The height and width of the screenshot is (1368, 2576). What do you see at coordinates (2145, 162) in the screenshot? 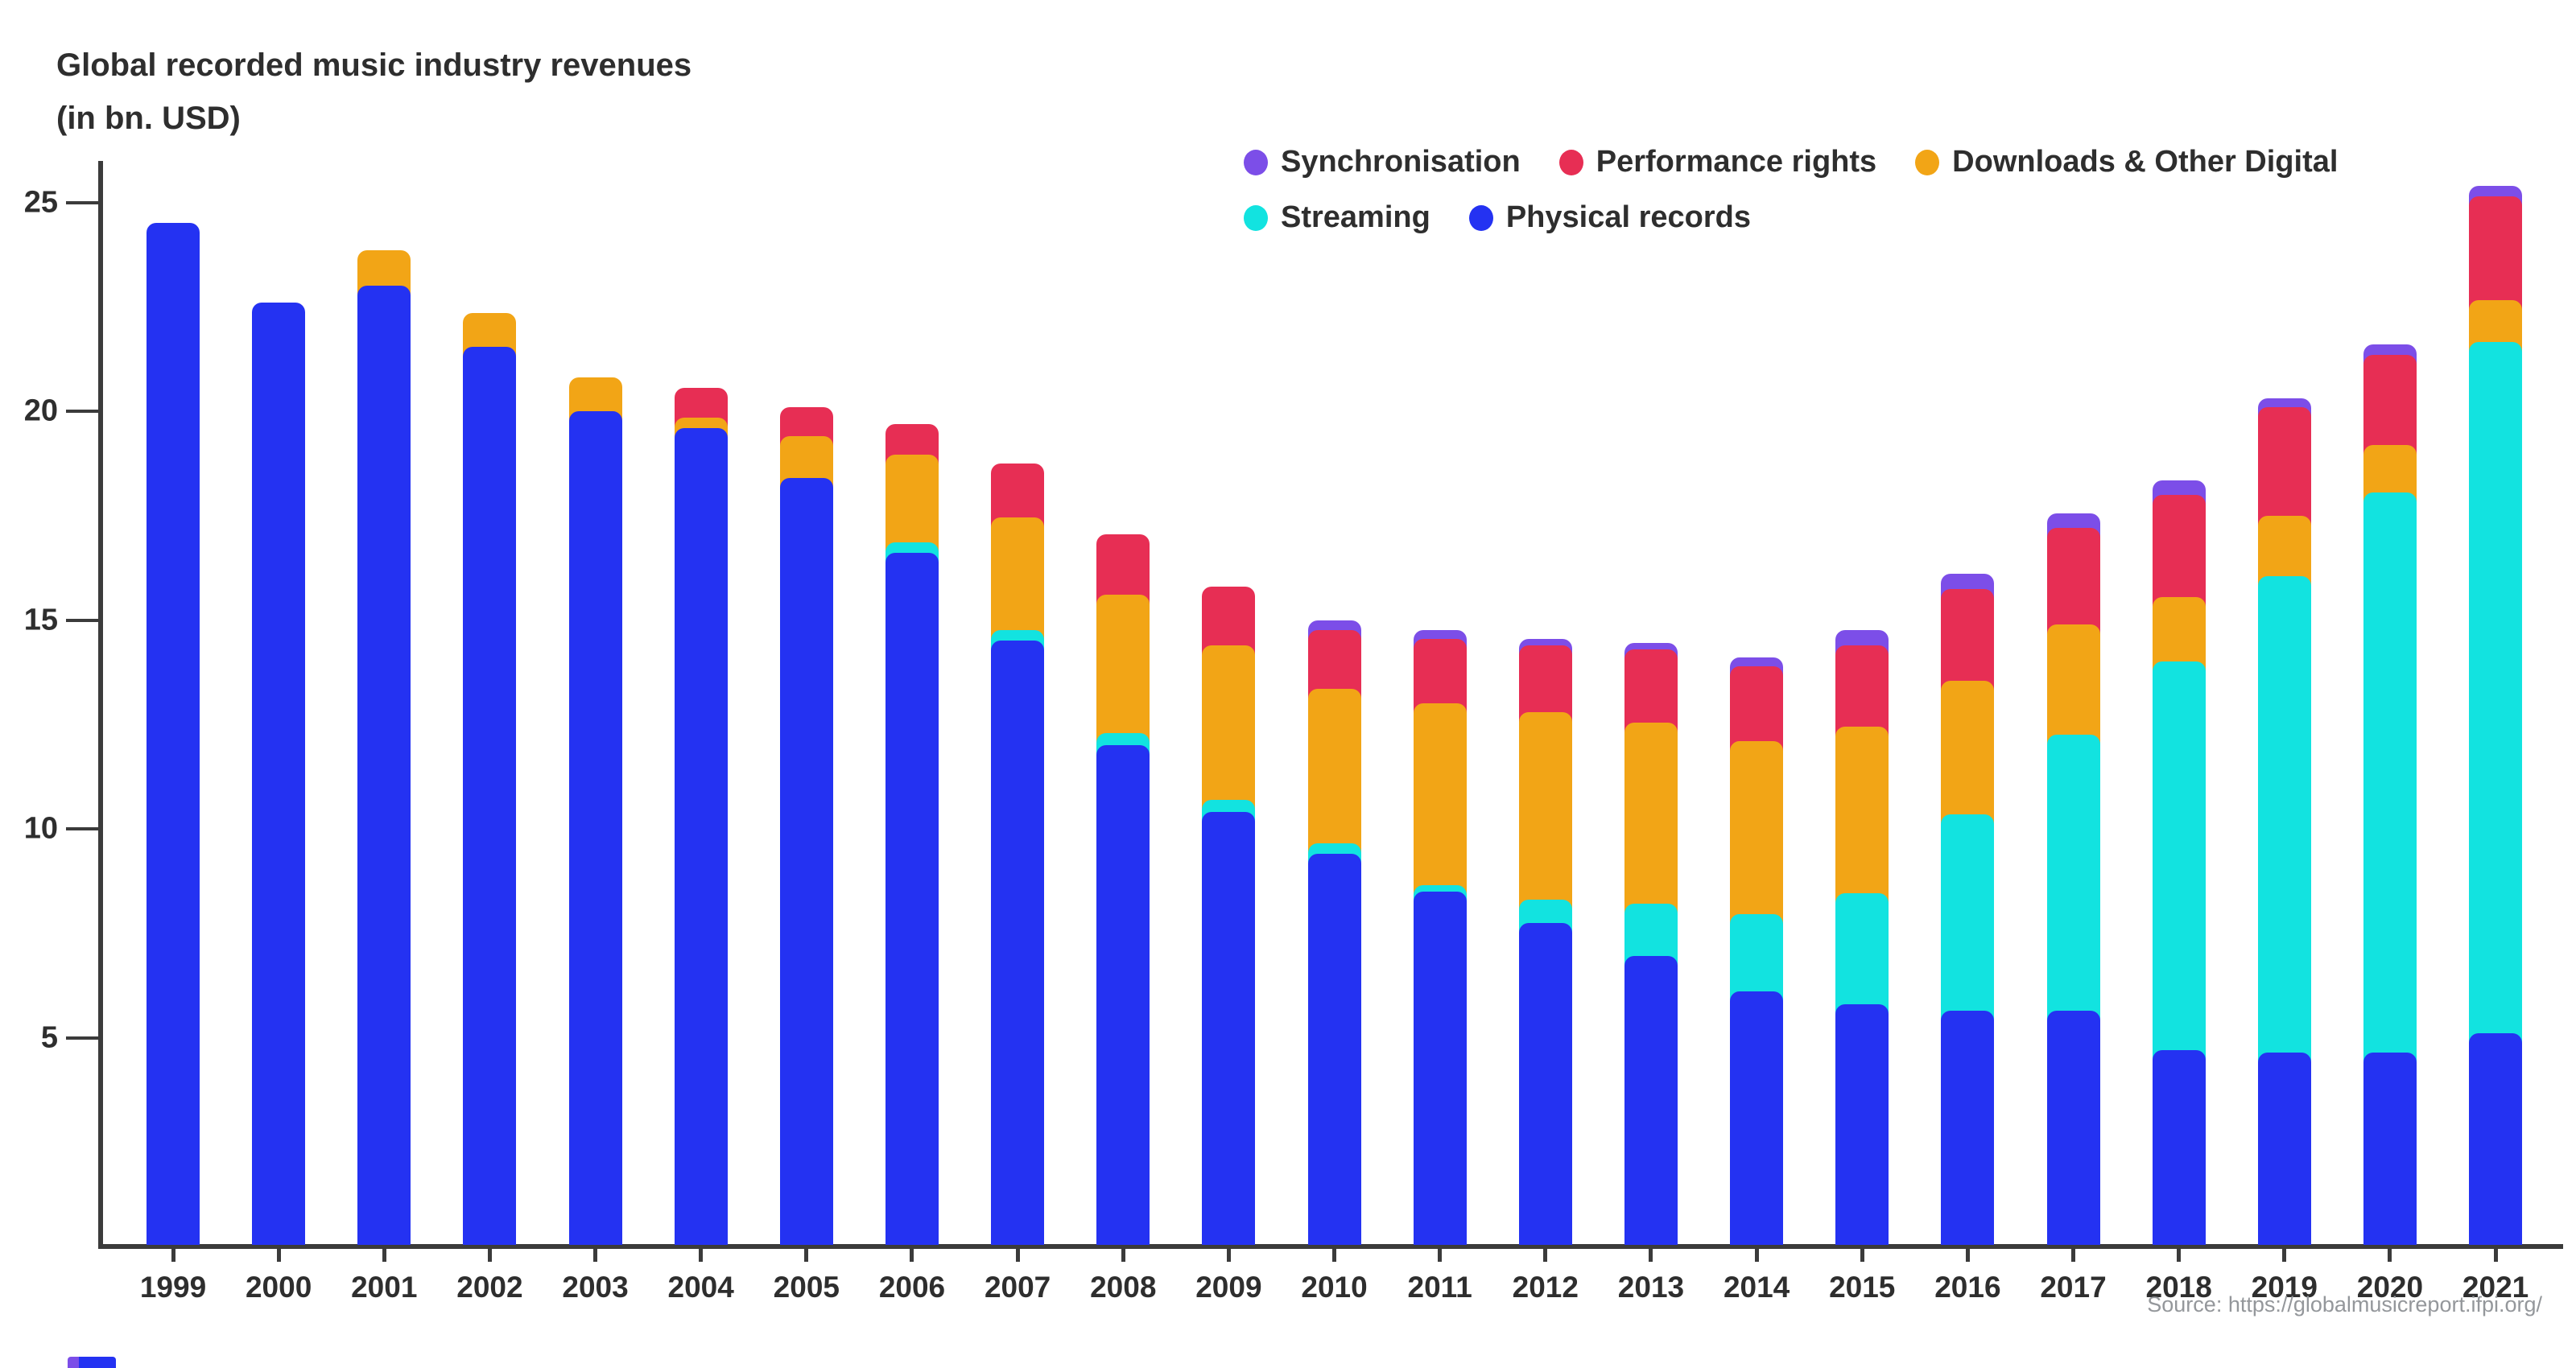
I see `legend-label: Downloads & Other Digital` at bounding box center [2145, 162].